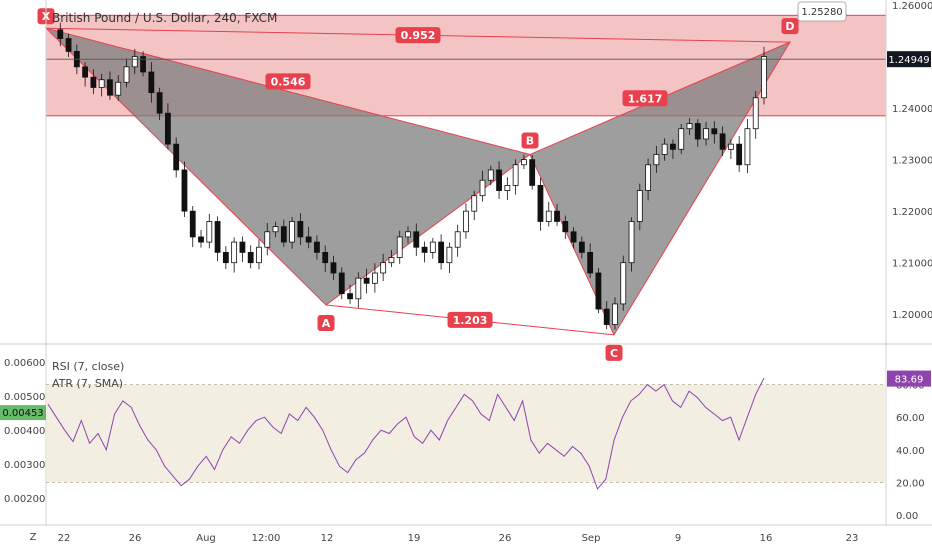 The image size is (932, 554). I want to click on time-axis: 22 26 Aug 12:00 12 19 26 Sep 9 16 23, so click(458, 538).